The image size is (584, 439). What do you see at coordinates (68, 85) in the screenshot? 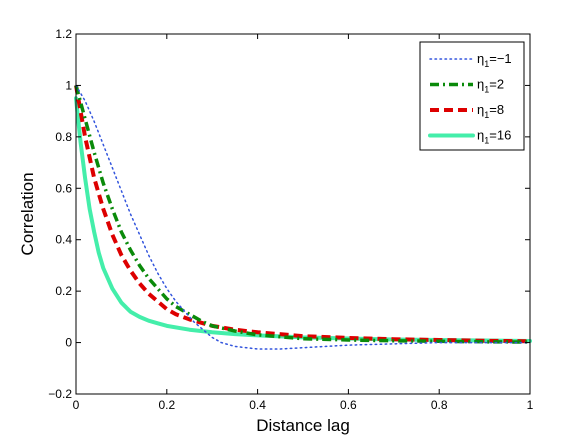
I see `y-tick-label: 1` at bounding box center [68, 85].